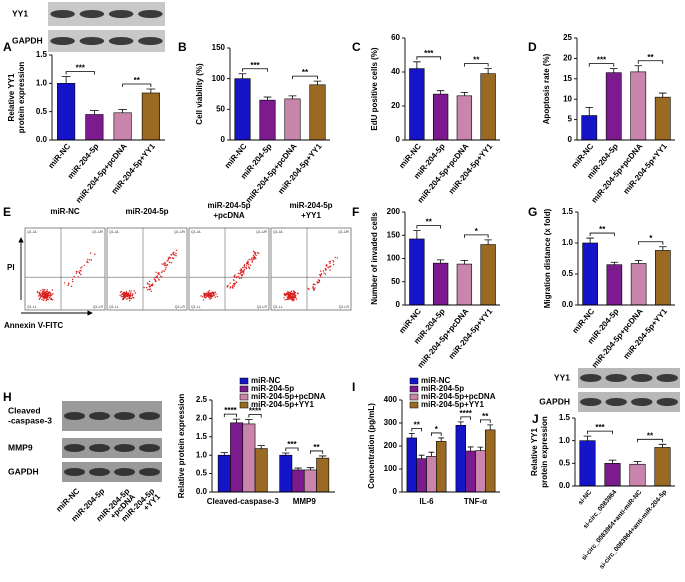 Image resolution: width=685 pixels, height=582 pixels. What do you see at coordinates (310, 205) in the screenshot?
I see `flow-title: miR-204-5p` at bounding box center [310, 205].